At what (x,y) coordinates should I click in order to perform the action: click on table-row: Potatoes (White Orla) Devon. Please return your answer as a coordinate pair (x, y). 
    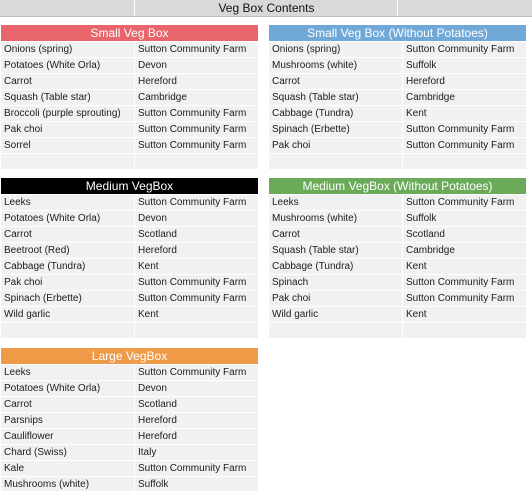
    Looking at the image, I should click on (129, 389).